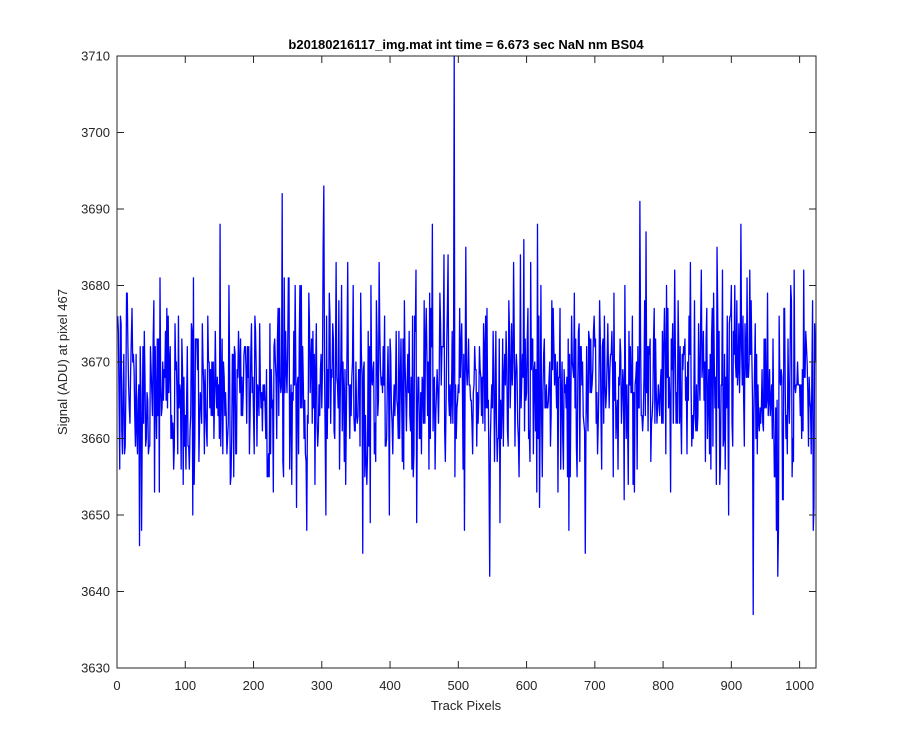  What do you see at coordinates (95, 56) in the screenshot?
I see `y-tick-label: 3710` at bounding box center [95, 56].